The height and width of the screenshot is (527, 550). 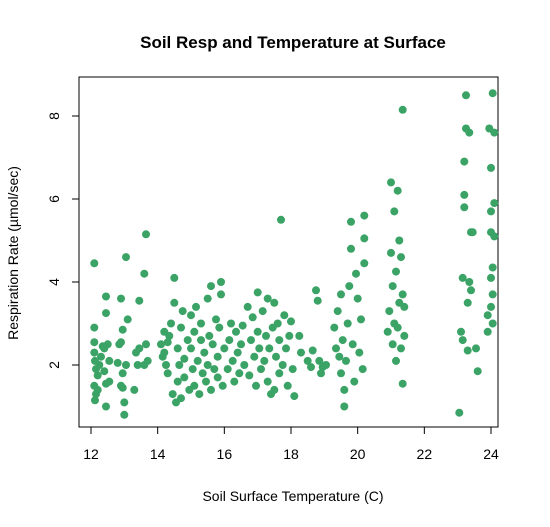 What do you see at coordinates (293, 42) in the screenshot?
I see `chart-title: Soil Resp and Temperature at Surface` at bounding box center [293, 42].